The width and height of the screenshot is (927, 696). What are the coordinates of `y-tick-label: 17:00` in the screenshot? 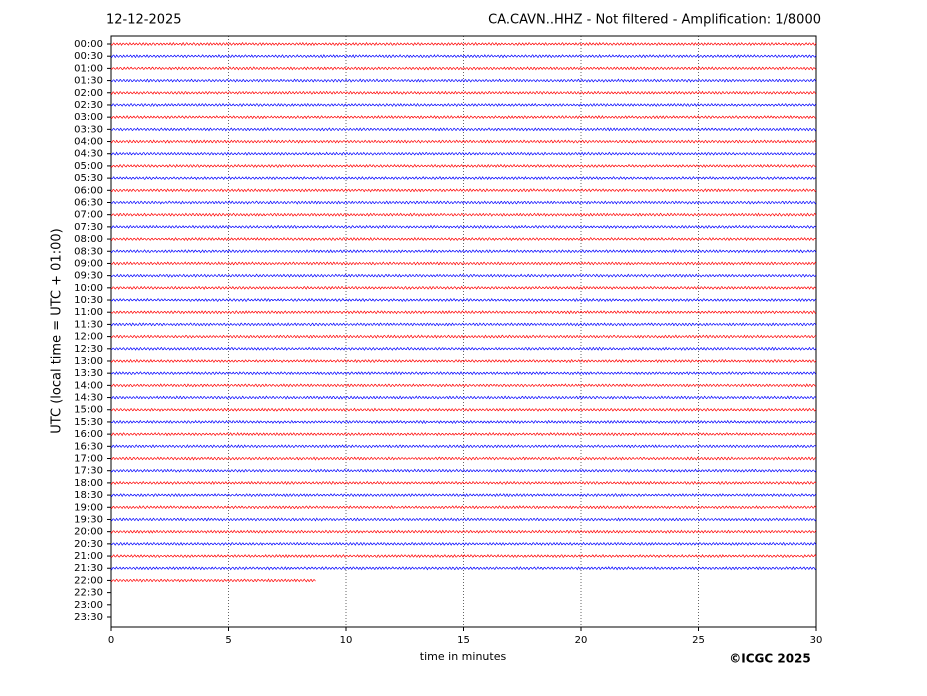 It's located at (88, 459).